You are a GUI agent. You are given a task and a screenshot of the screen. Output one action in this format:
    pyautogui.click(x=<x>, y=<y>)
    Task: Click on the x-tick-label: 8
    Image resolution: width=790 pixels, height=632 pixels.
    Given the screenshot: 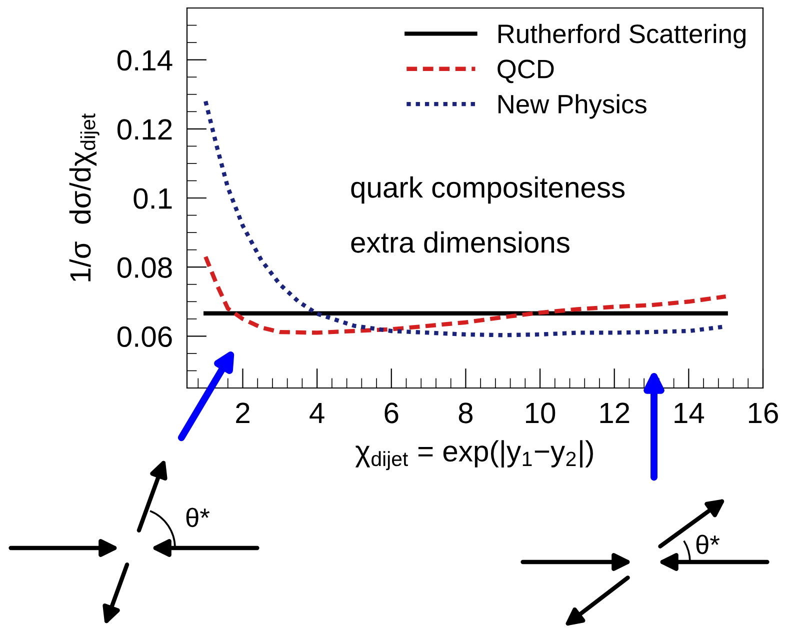 What is the action you would take?
    pyautogui.click(x=465, y=413)
    